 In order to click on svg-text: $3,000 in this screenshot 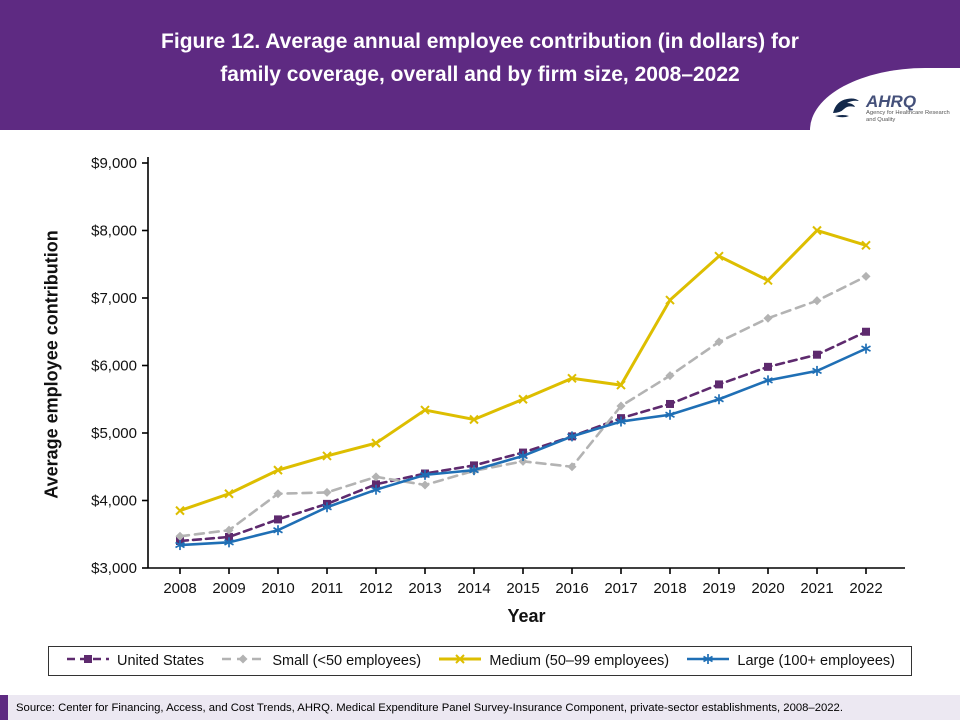, I will do `click(114, 568)`.